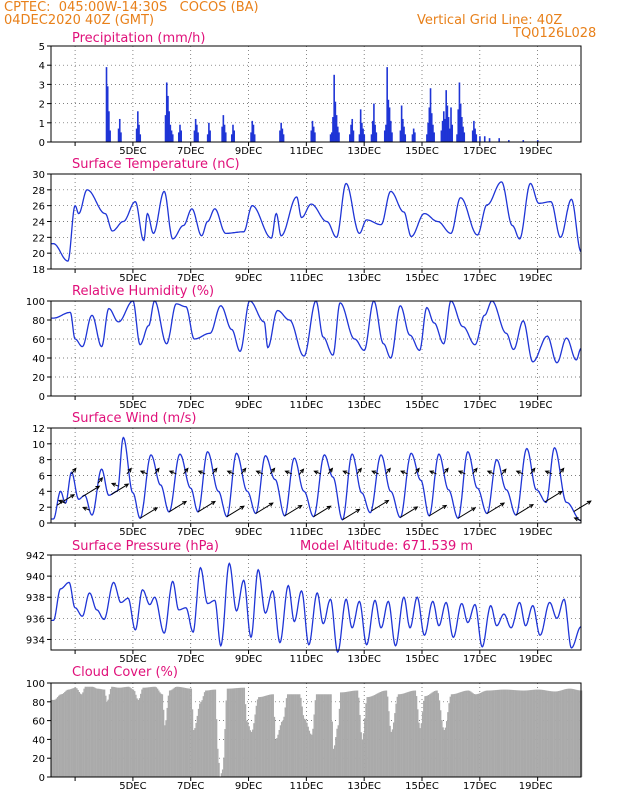 This screenshot has width=618, height=800. Describe the element at coordinates (364, 405) in the screenshot. I see `x-tick-label: 13DEC` at that location.